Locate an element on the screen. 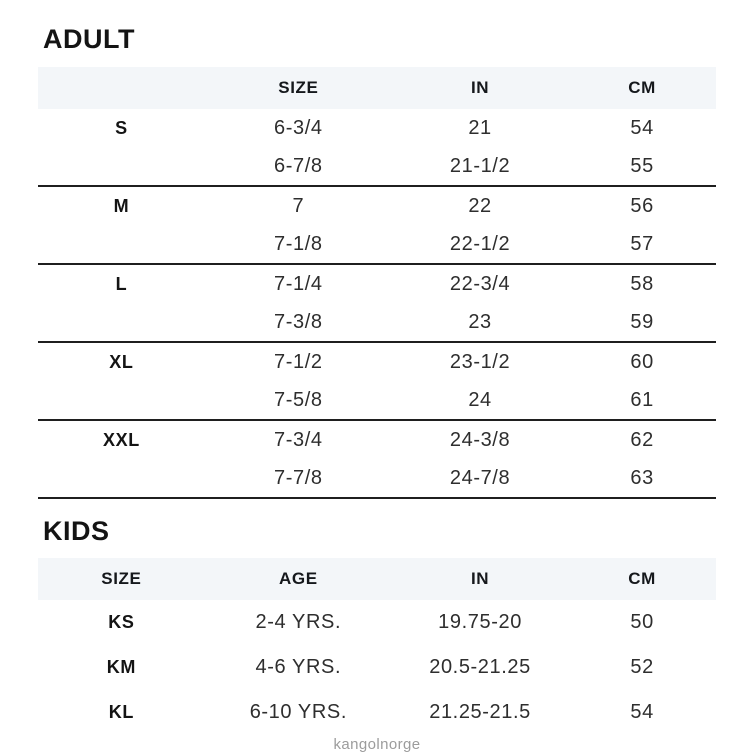  cell-in: 21 is located at coordinates (480, 127).